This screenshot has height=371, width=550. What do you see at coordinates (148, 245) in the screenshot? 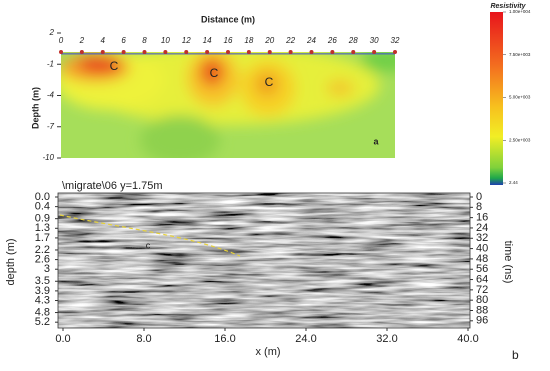
I see `annotation: c` at bounding box center [148, 245].